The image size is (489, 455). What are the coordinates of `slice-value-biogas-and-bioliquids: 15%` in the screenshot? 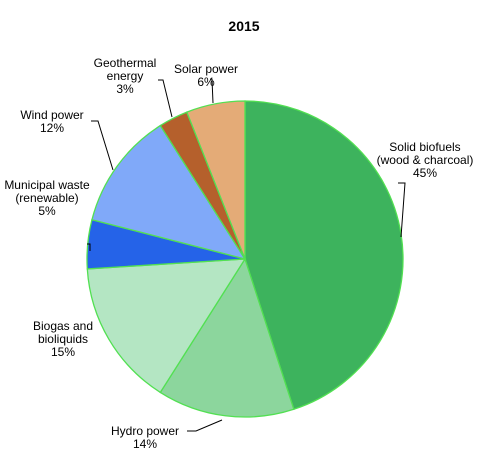 It's located at (63, 352).